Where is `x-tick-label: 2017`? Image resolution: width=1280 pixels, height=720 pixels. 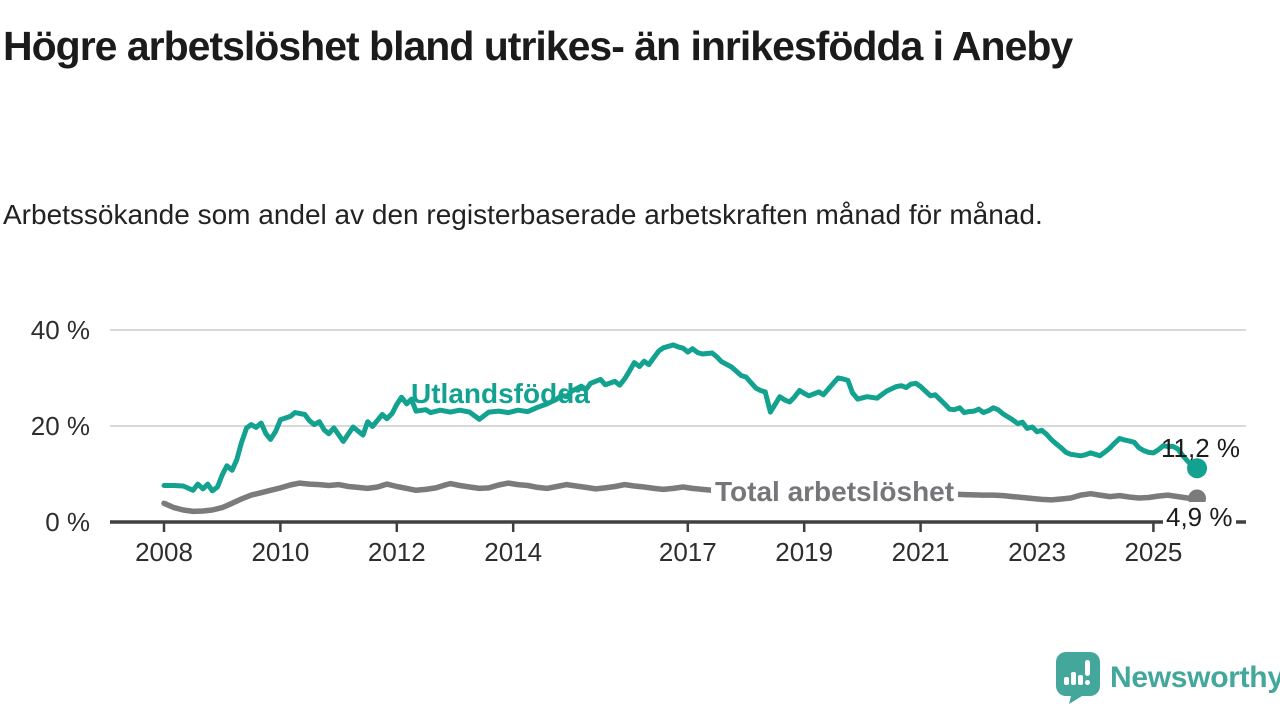 x-tick-label: 2017 is located at coordinates (687, 552).